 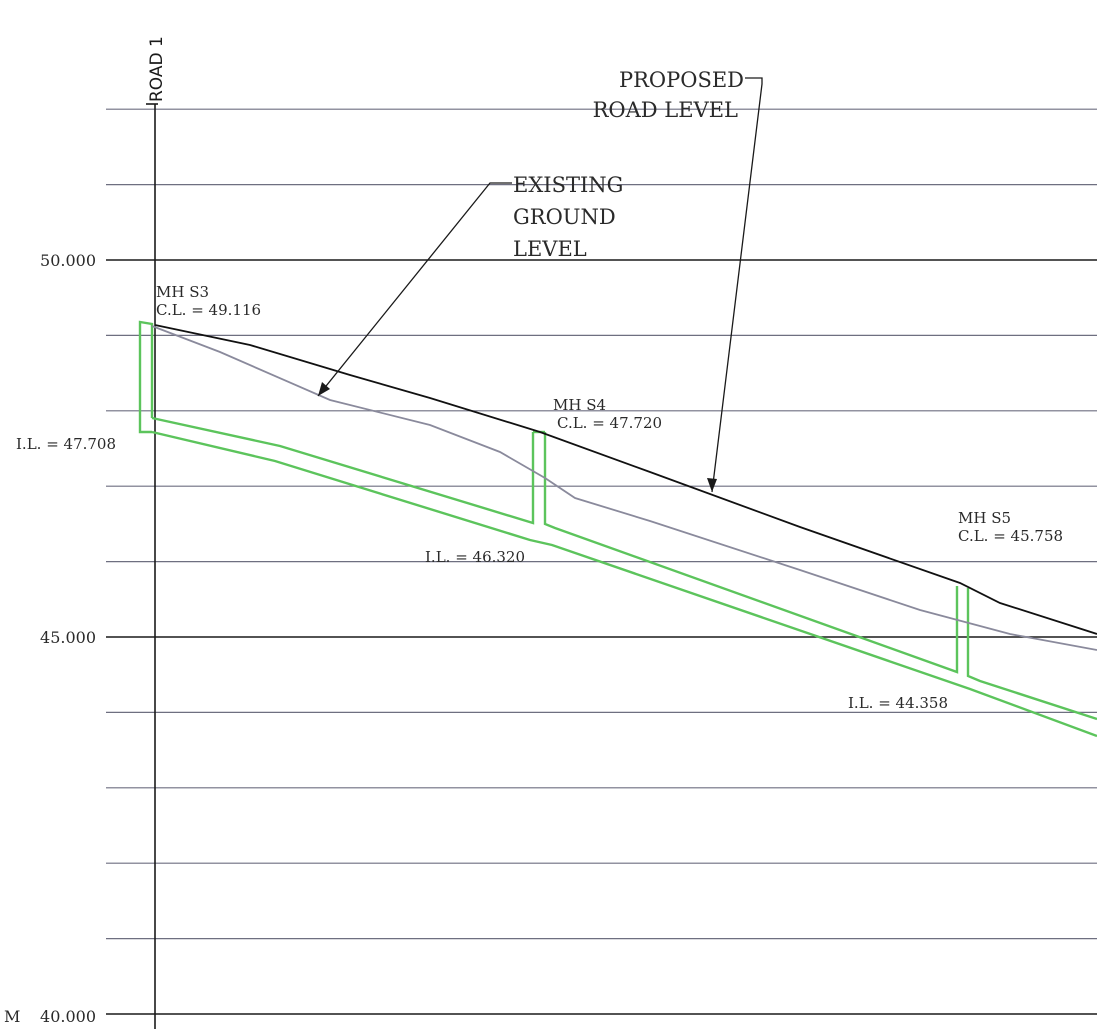 What do you see at coordinates (68, 637) in the screenshot?
I see `level-label-45: 45.000` at bounding box center [68, 637].